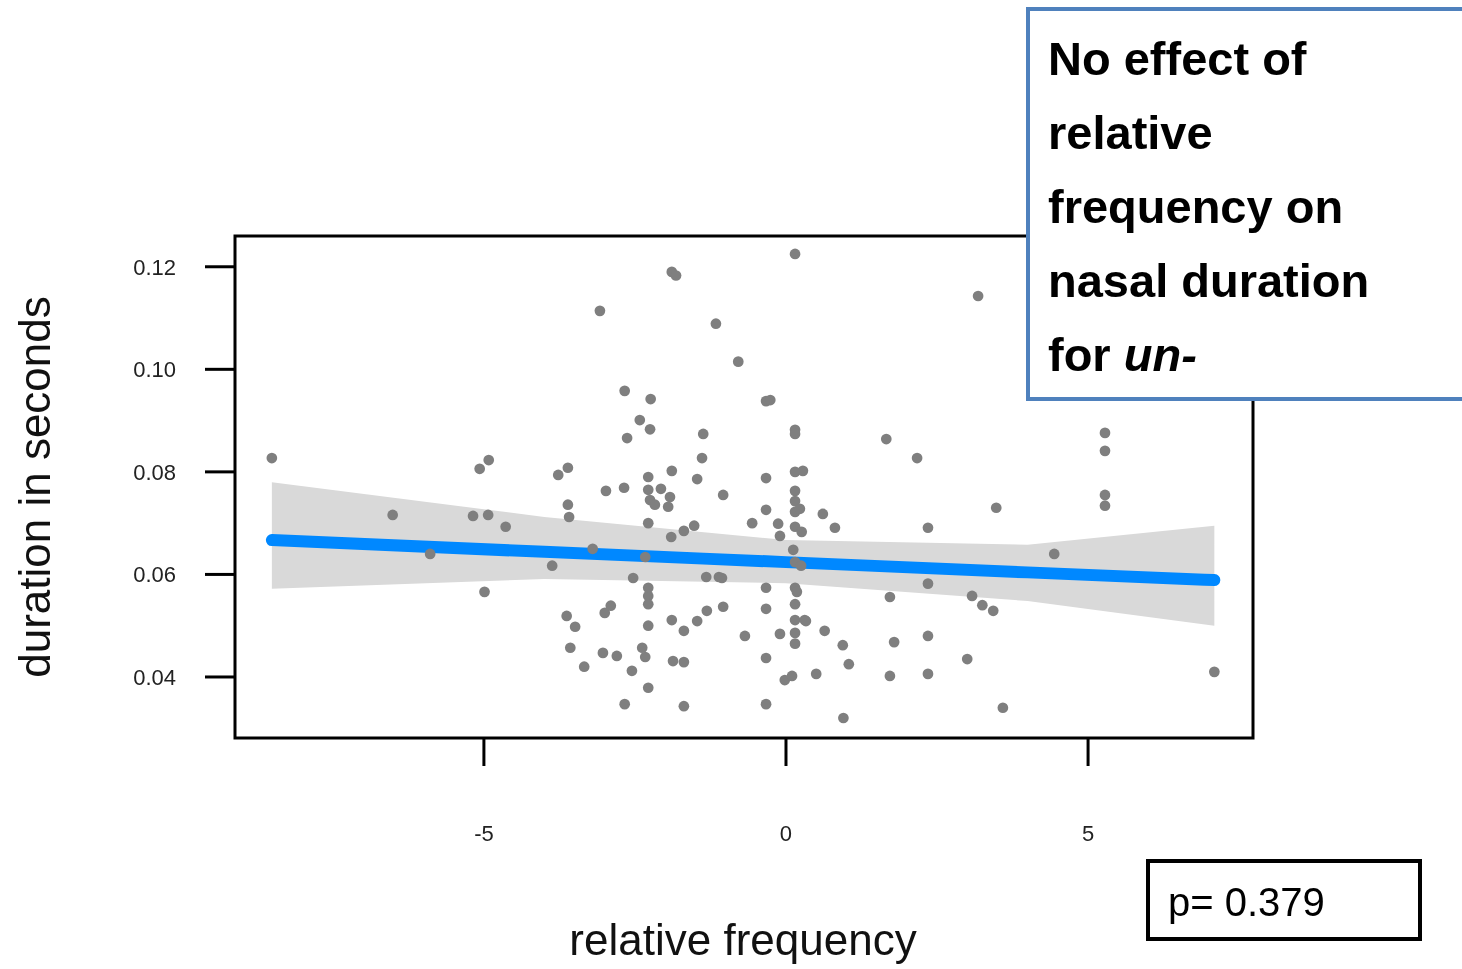 The image size is (1462, 969). What do you see at coordinates (154, 267) in the screenshot?
I see `y-tick-label: 0.12` at bounding box center [154, 267].